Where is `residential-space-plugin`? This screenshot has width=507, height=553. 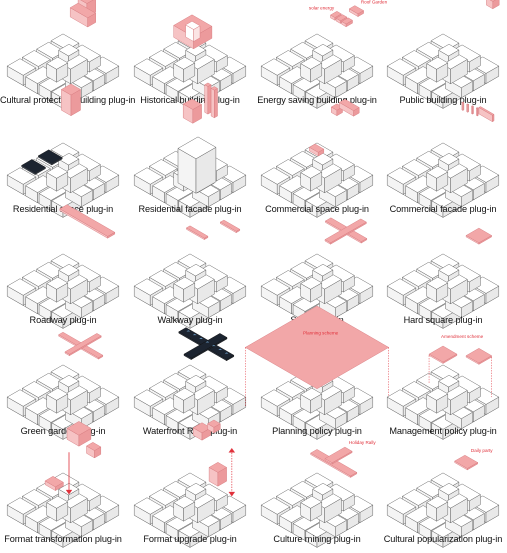
residential-space-plugin is located at coordinates (71, 99).